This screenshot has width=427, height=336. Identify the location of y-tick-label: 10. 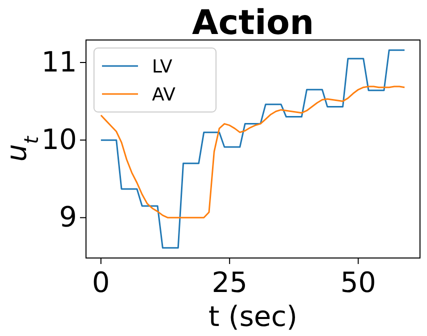
(59, 139).